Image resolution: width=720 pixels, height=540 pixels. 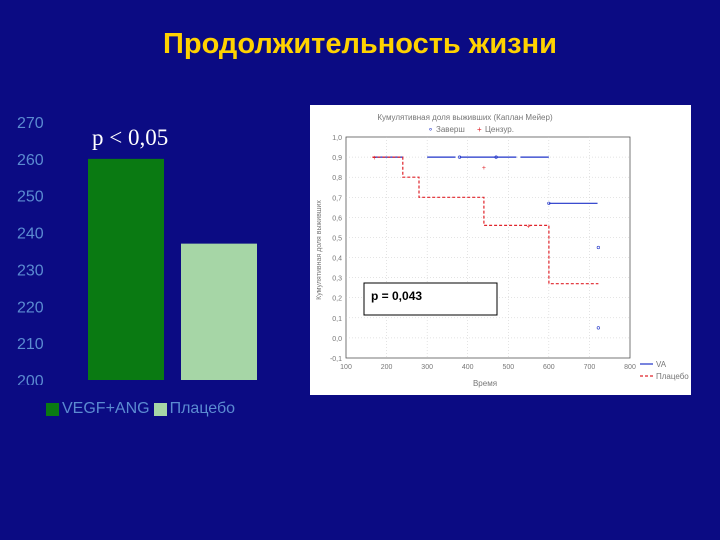 What do you see at coordinates (337, 218) in the screenshot?
I see `km-y-tick-label: 0,6` at bounding box center [337, 218].